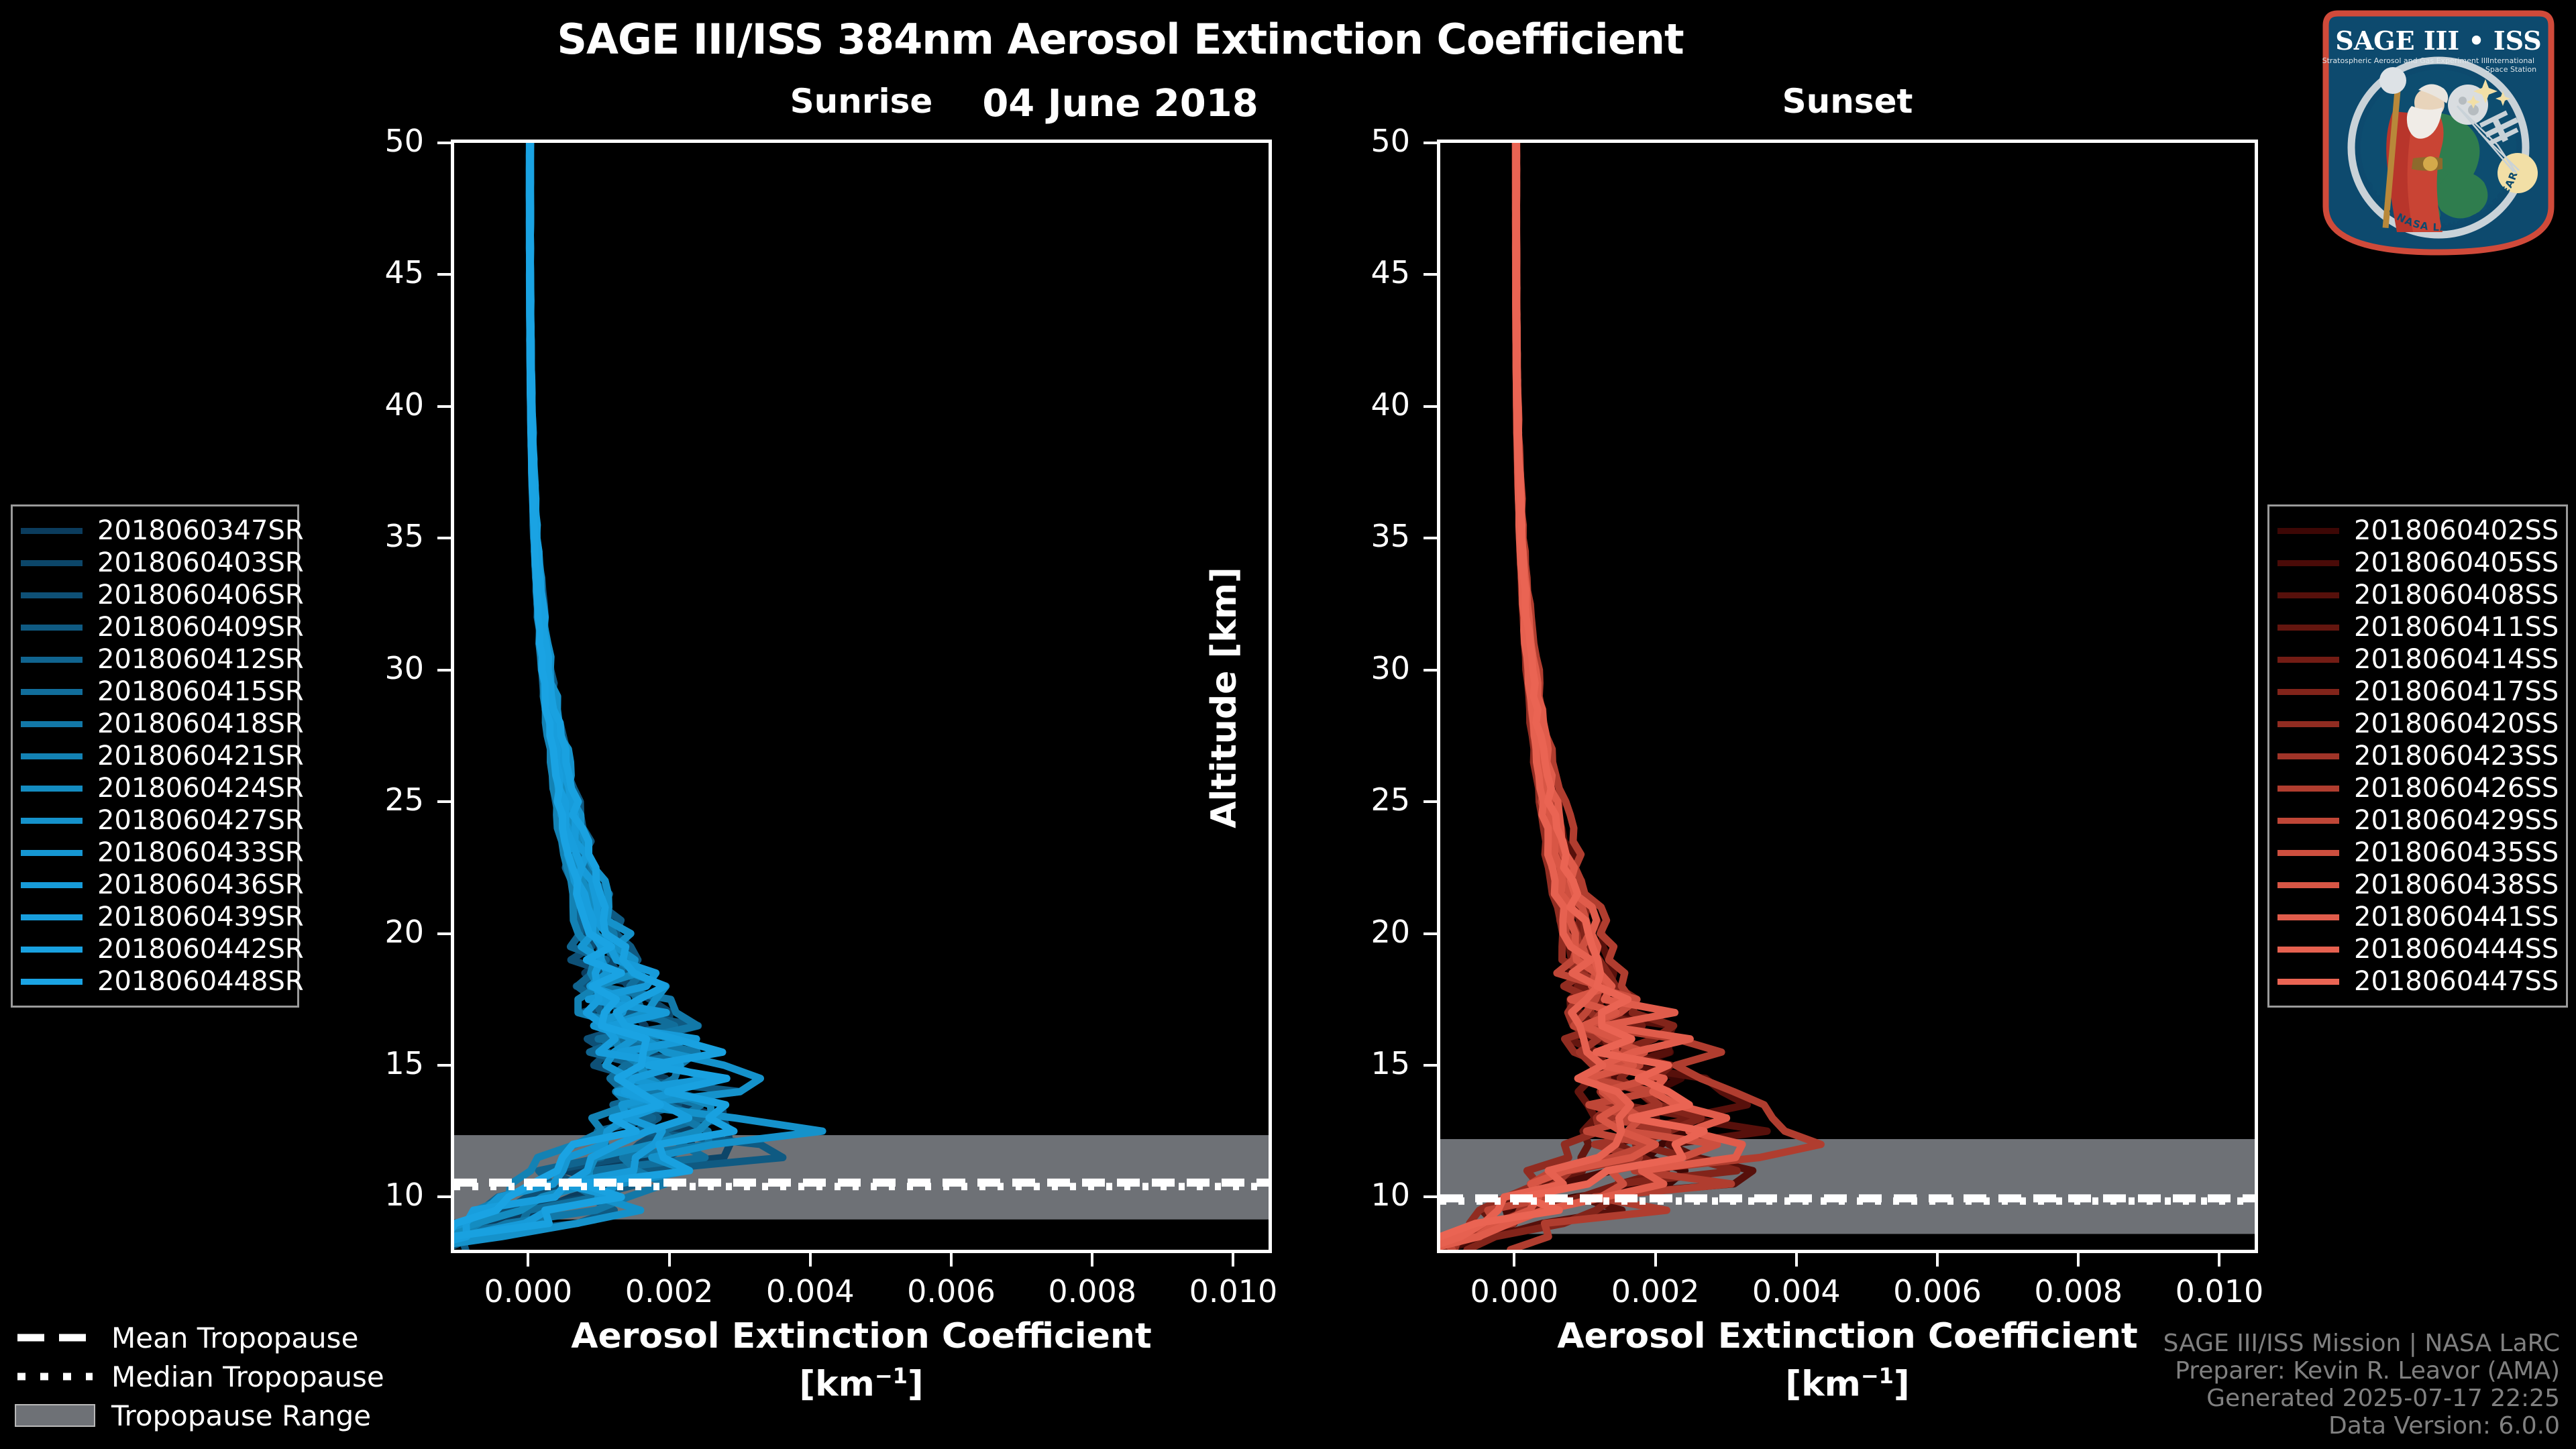 The height and width of the screenshot is (1449, 2576). Describe the element at coordinates (2456, 884) in the screenshot. I see `legend-item-label: 2018060438SS` at that location.